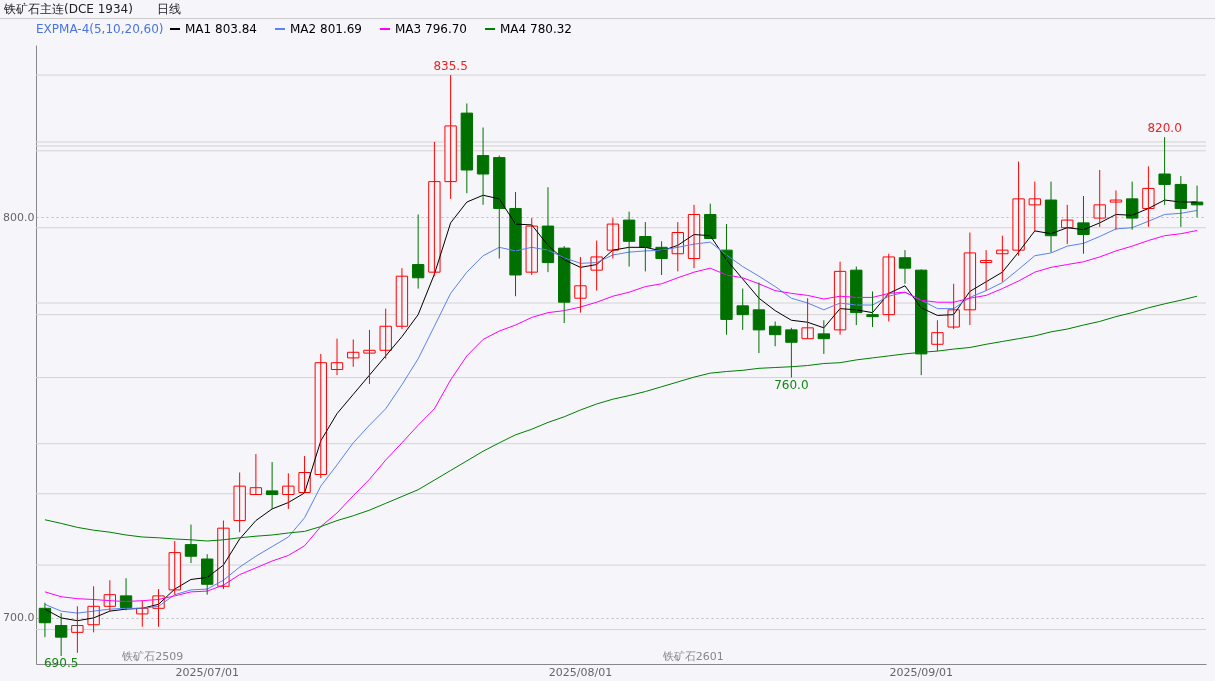 The width and height of the screenshot is (1215, 681). Describe the element at coordinates (326, 29) in the screenshot. I see `legend-label: MA2 801.69` at that location.